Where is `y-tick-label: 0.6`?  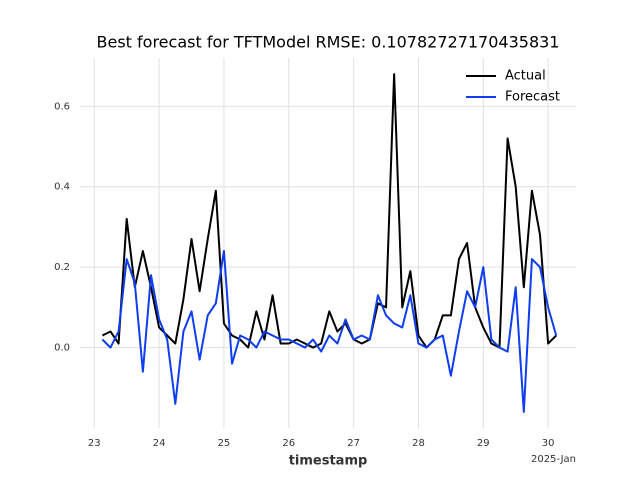
y-tick-label: 0.6 is located at coordinates (62, 106).